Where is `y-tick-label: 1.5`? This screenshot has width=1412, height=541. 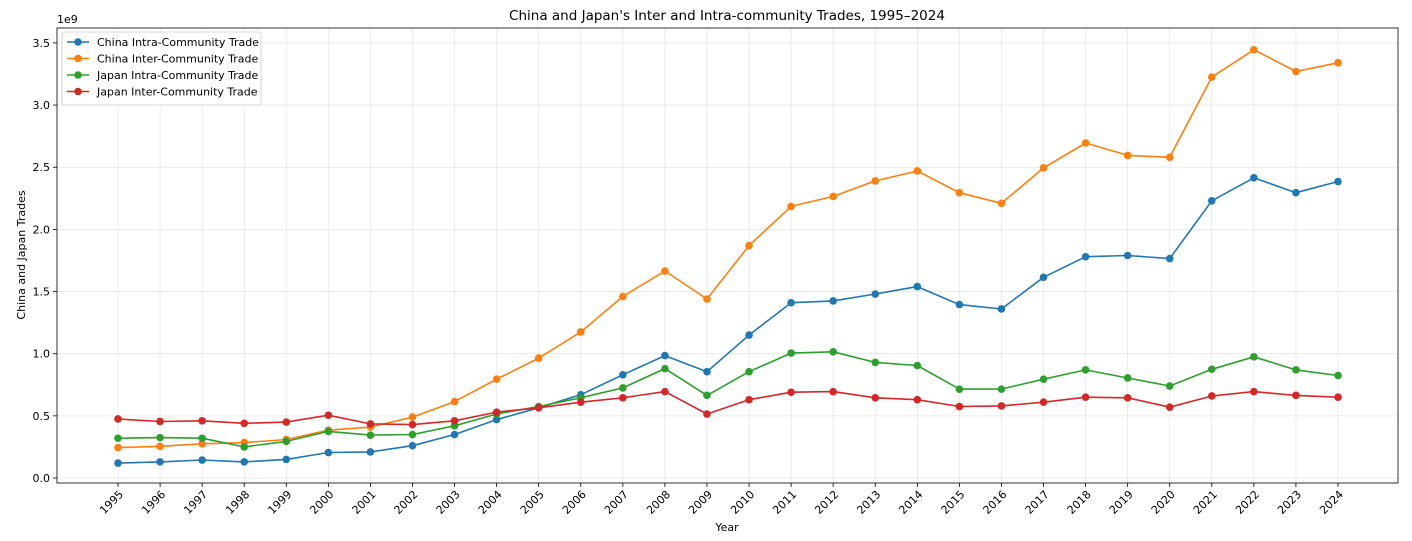
y-tick-label: 1.5 is located at coordinates (42, 292).